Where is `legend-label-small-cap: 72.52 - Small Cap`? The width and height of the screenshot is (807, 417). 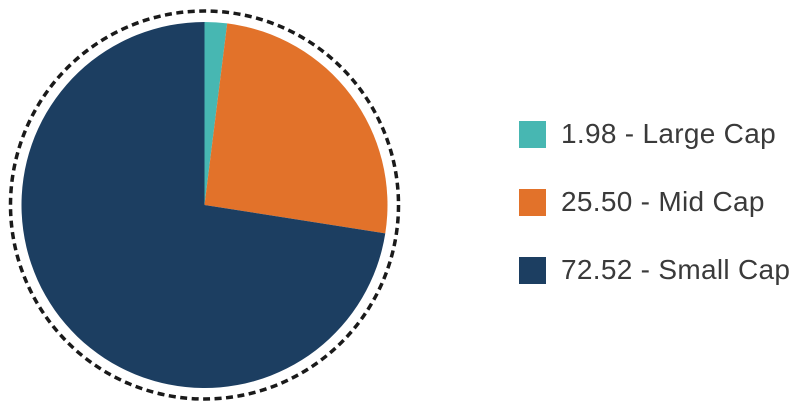 legend-label-small-cap: 72.52 - Small Cap is located at coordinates (676, 269).